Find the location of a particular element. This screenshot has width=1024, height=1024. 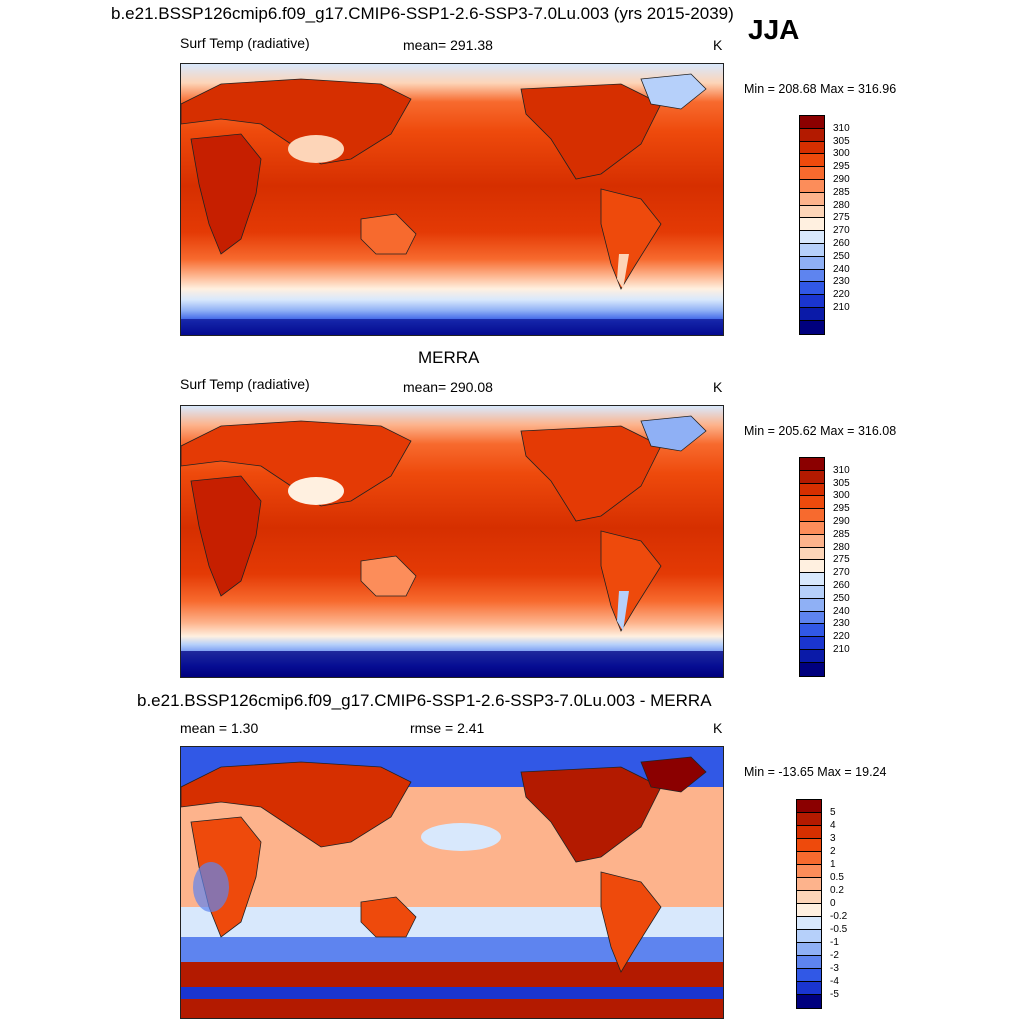

merra-surface-temperature-map is located at coordinates (452, 541).